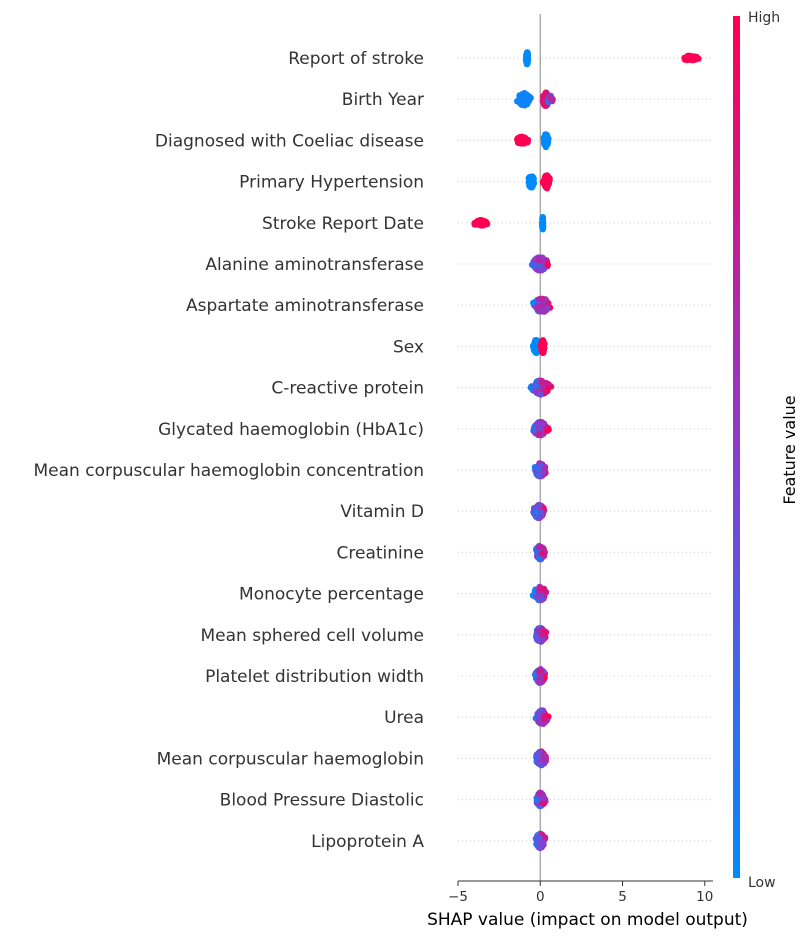  I want to click on colorbar-high-label: High, so click(764, 18).